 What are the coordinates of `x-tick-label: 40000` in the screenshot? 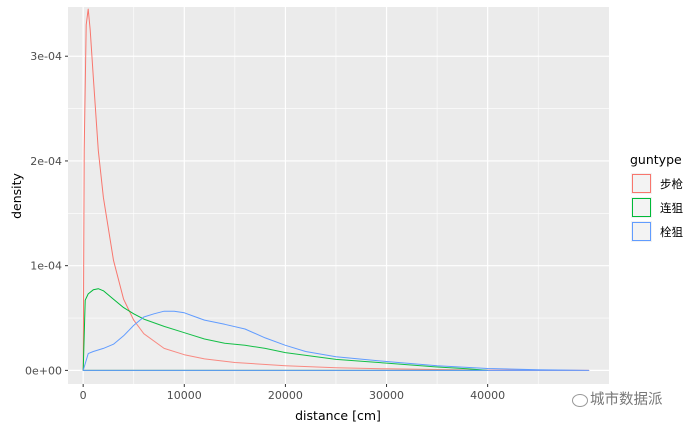 It's located at (487, 395).